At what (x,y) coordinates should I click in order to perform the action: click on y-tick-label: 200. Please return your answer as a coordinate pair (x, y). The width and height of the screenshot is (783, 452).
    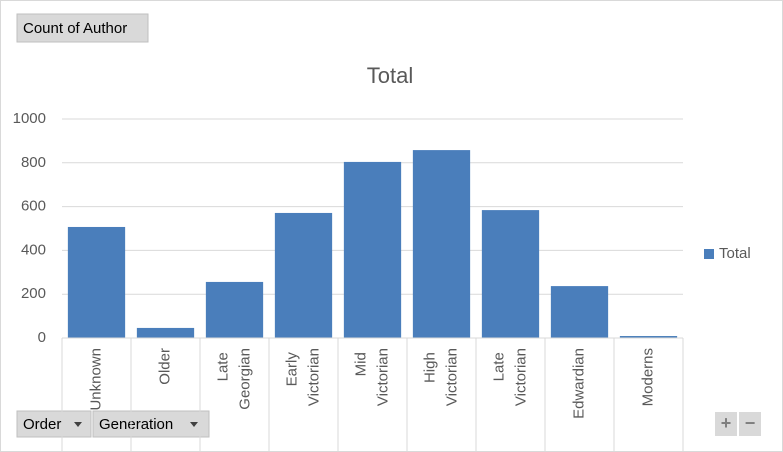
    Looking at the image, I should click on (33, 293).